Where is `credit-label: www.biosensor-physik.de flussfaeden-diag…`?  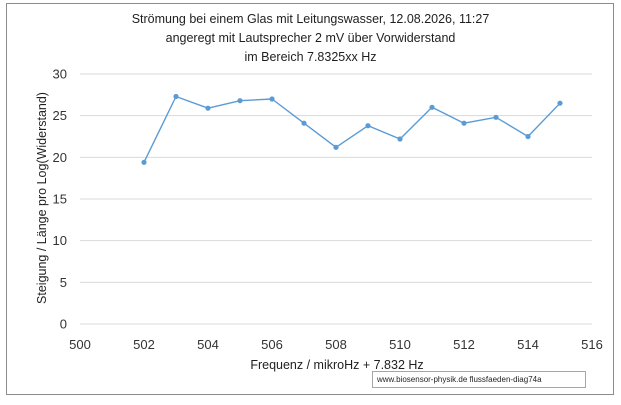
credit-label: www.biosensor-physik.de flussfaeden-diag… is located at coordinates (479, 379).